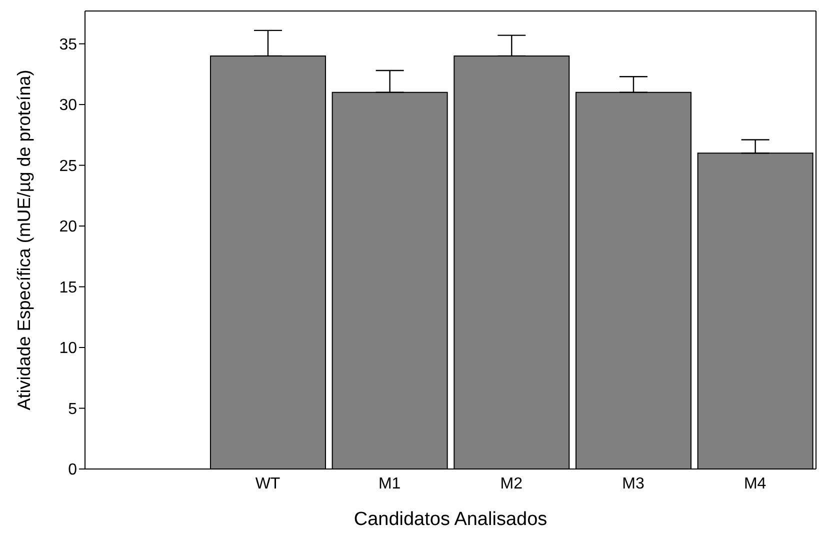 The image size is (819, 533). Describe the element at coordinates (73, 409) in the screenshot. I see `y-tick-label: 5` at that location.